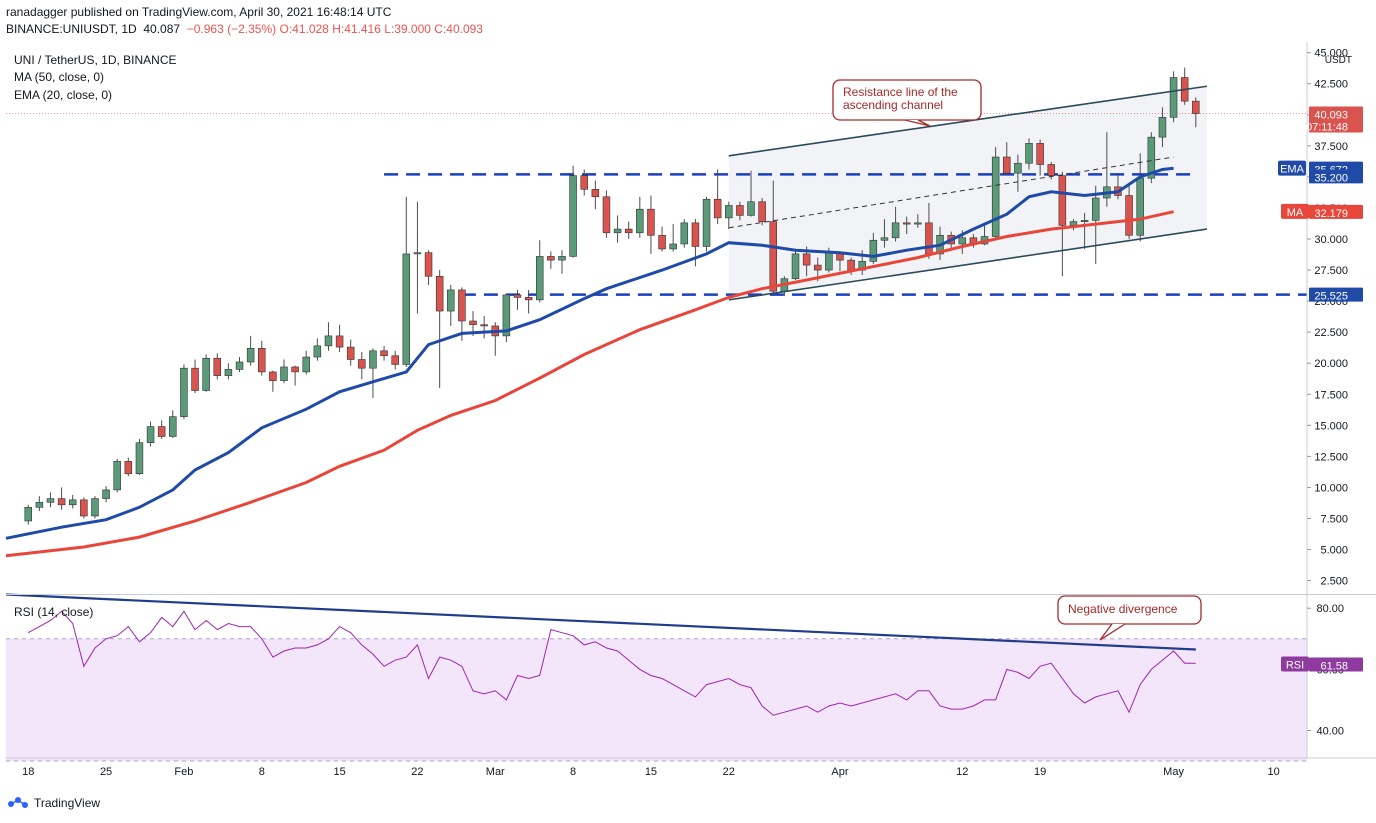 The width and height of the screenshot is (1376, 823). Describe the element at coordinates (656, 700) in the screenshot. I see `rsi-band-fill` at that location.